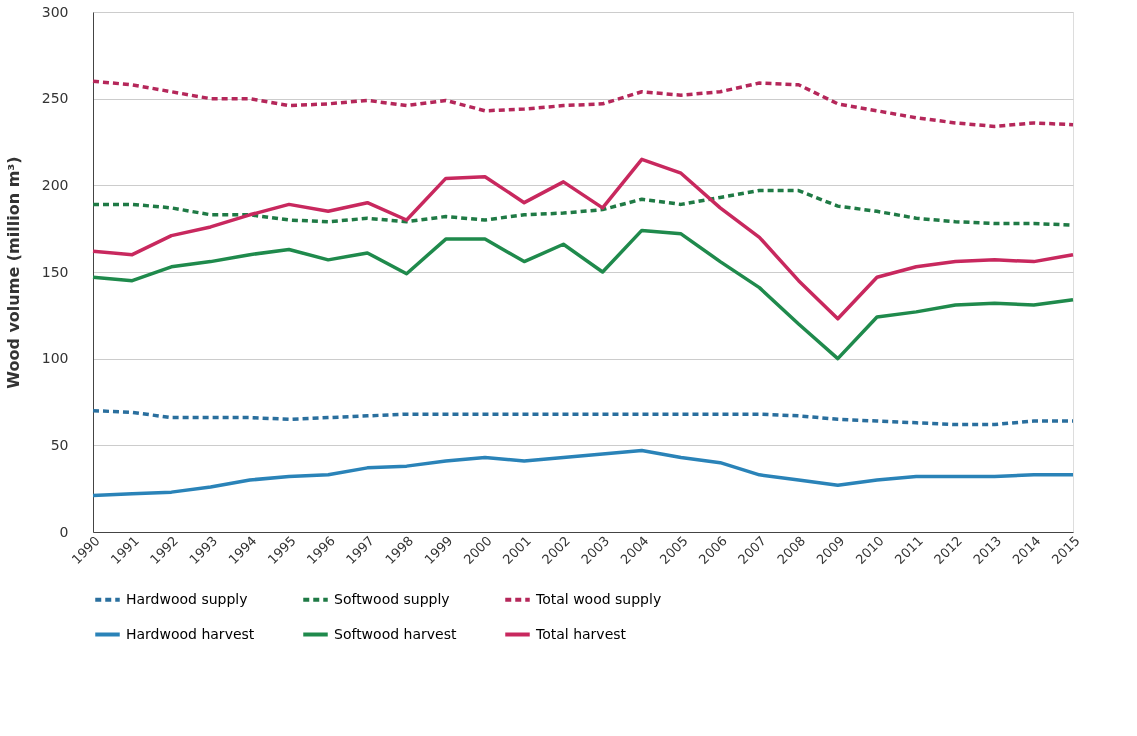  I want to click on y-tick-label: 50, so click(59, 444).